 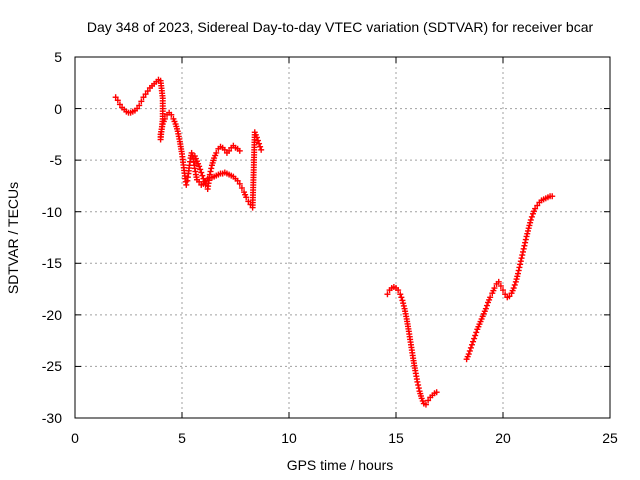 What do you see at coordinates (396, 438) in the screenshot?
I see `x-tick-label: 15` at bounding box center [396, 438].